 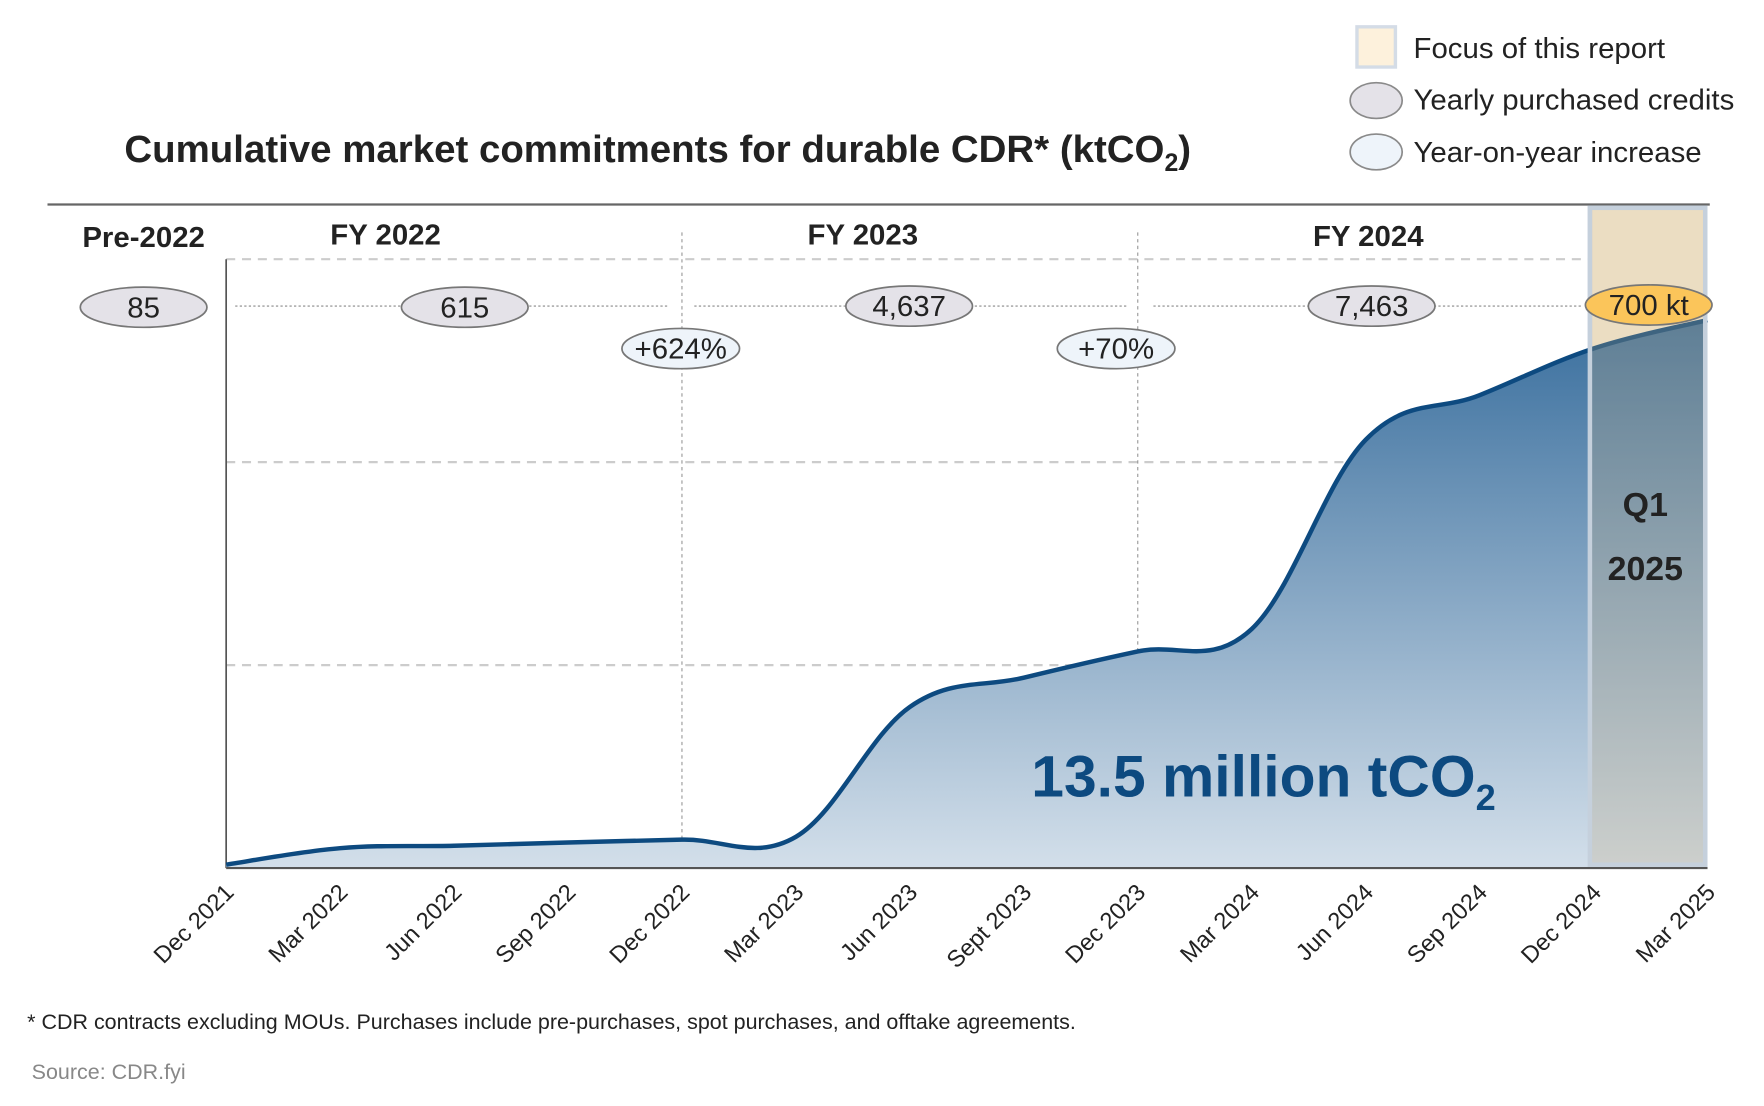 I want to click on period-label-pre-2022: Pre-2022, so click(x=143, y=238).